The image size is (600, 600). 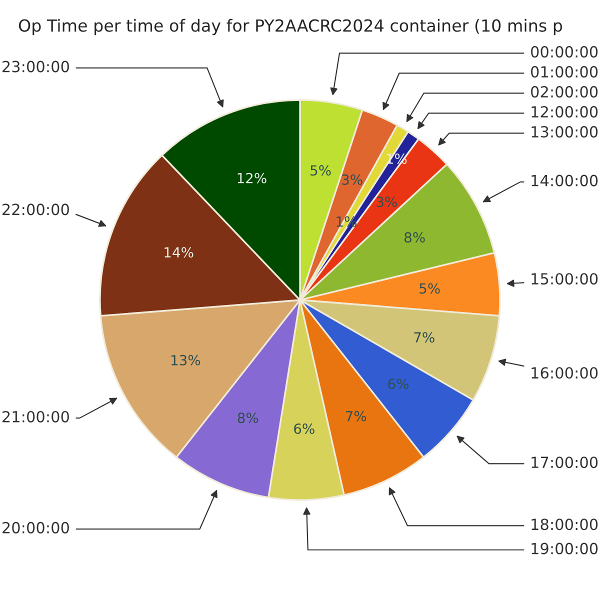 What do you see at coordinates (564, 52) in the screenshot?
I see `slice-label: 00:00:00` at bounding box center [564, 52].